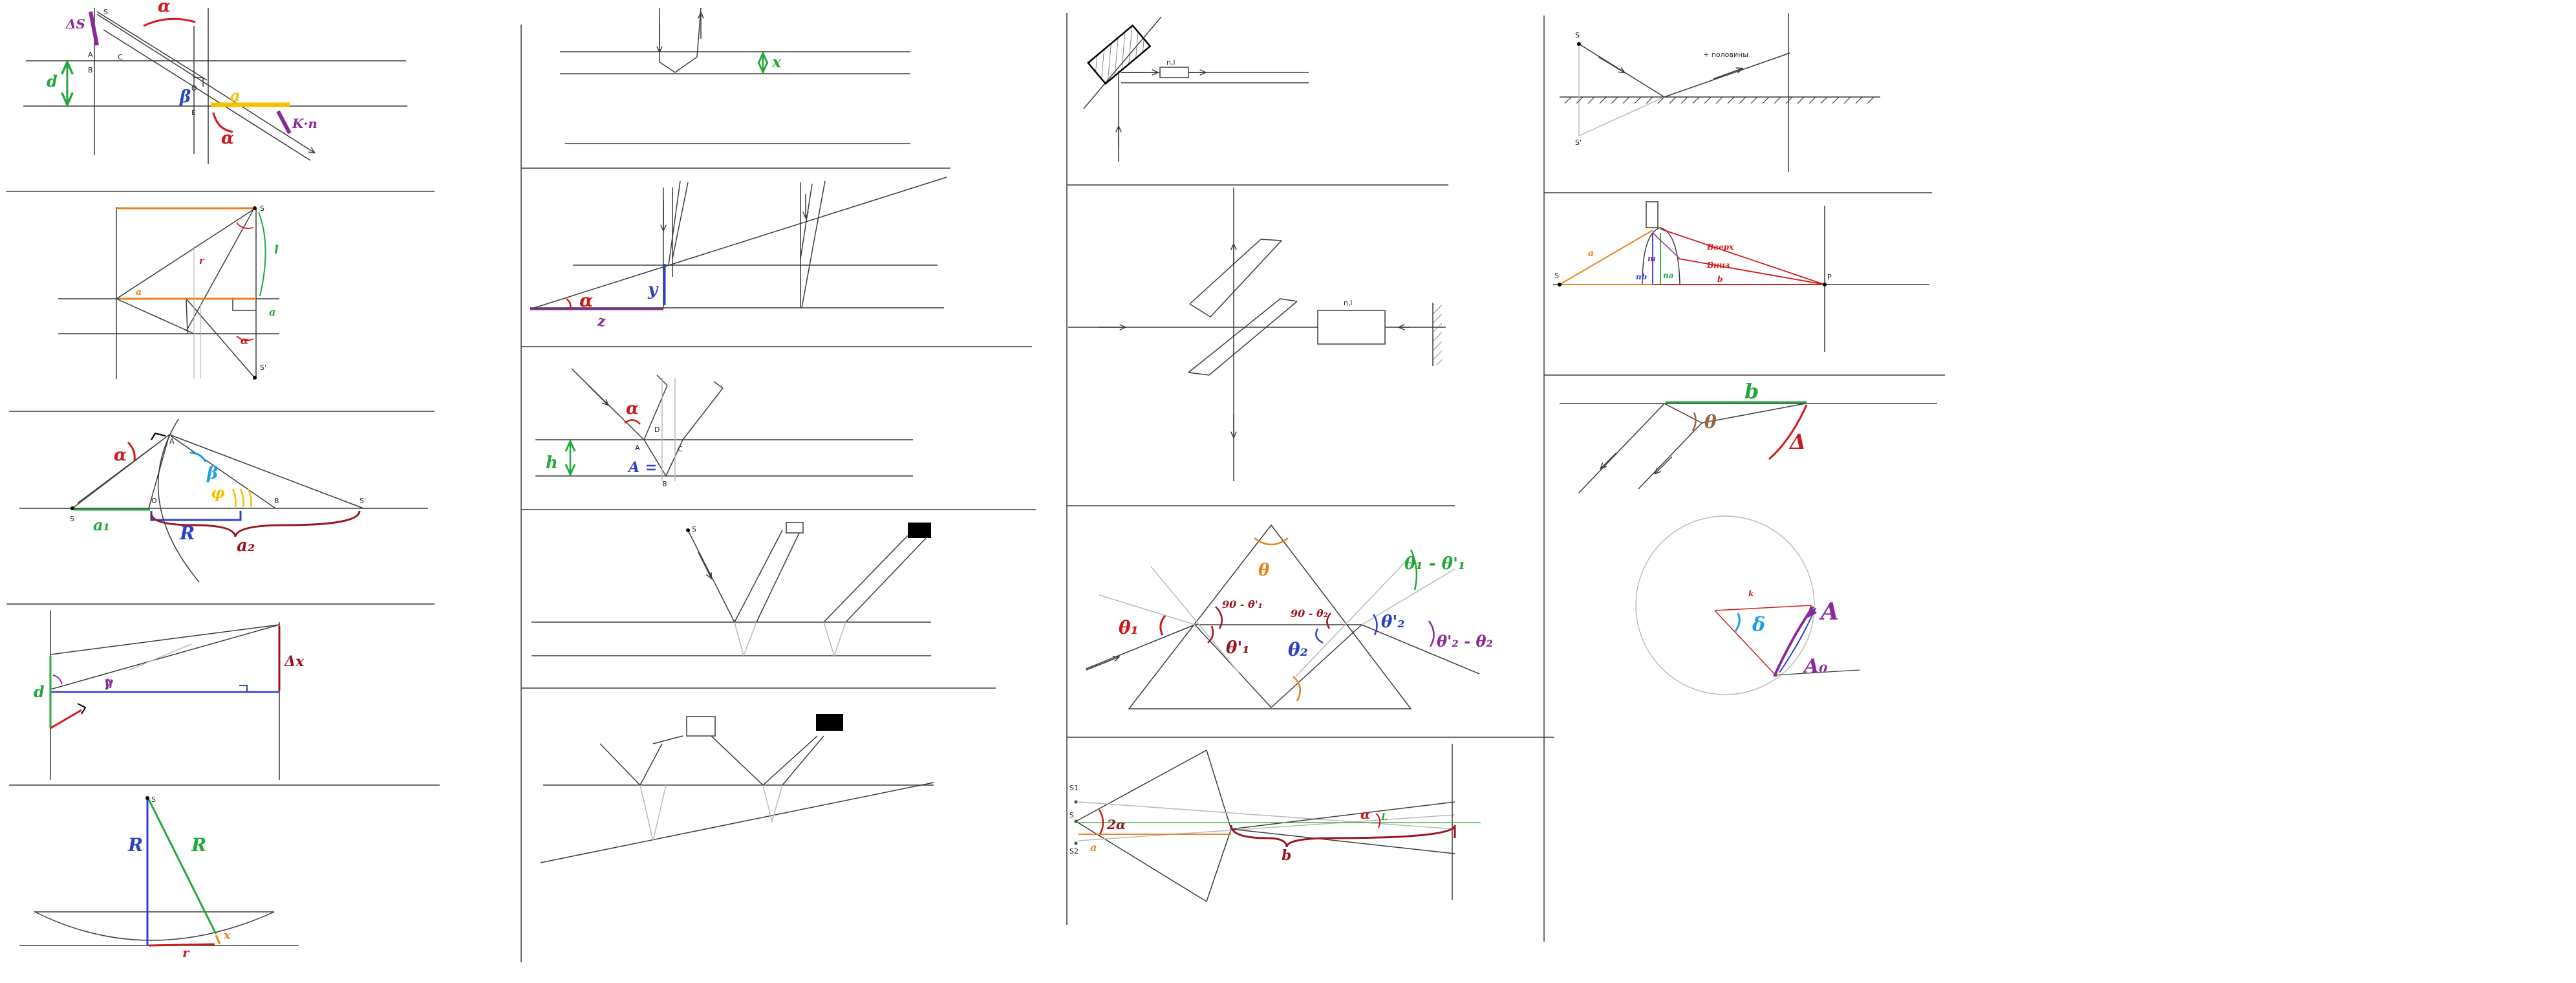 Image resolution: width=2576 pixels, height=983 pixels. Describe the element at coordinates (1071, 815) in the screenshot. I see `panel-14-label-s: S` at that location.